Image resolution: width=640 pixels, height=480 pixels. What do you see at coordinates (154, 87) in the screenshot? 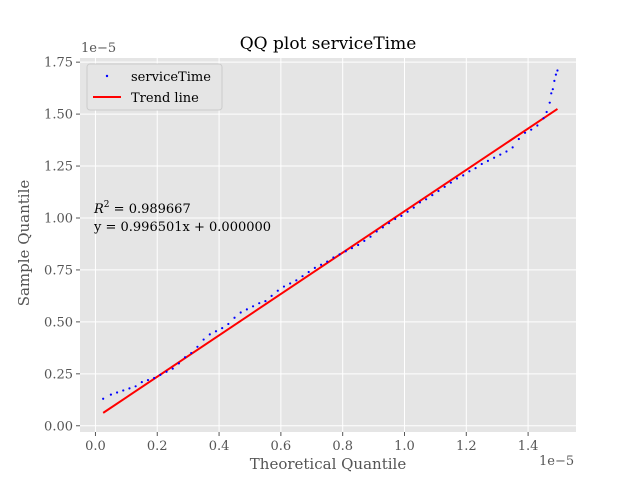
I see `legend-box` at bounding box center [154, 87].